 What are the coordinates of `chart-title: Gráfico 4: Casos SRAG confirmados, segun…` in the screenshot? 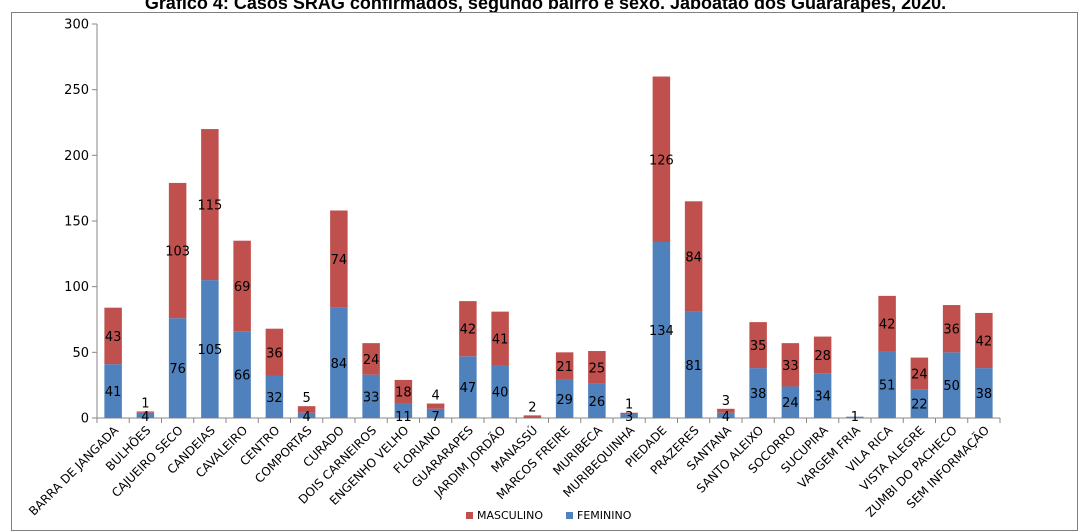 It's located at (545, 6).